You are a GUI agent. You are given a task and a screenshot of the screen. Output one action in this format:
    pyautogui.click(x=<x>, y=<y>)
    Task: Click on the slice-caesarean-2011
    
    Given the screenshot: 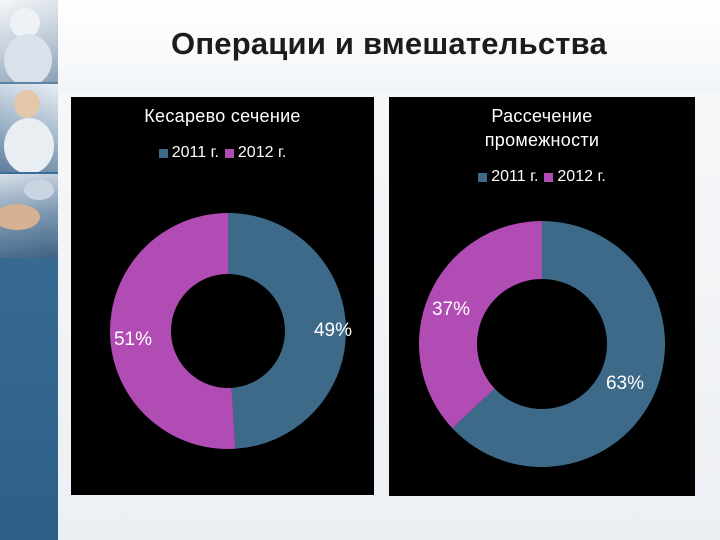 What is the action you would take?
    pyautogui.click(x=287, y=331)
    